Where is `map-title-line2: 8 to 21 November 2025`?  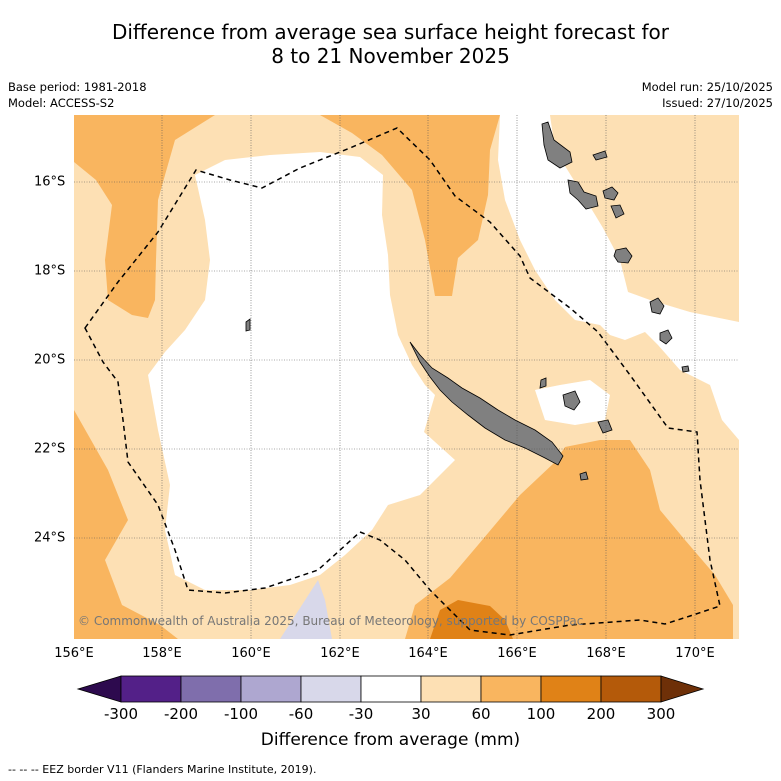
map-title-line2: 8 to 21 November 2025 is located at coordinates (390, 56).